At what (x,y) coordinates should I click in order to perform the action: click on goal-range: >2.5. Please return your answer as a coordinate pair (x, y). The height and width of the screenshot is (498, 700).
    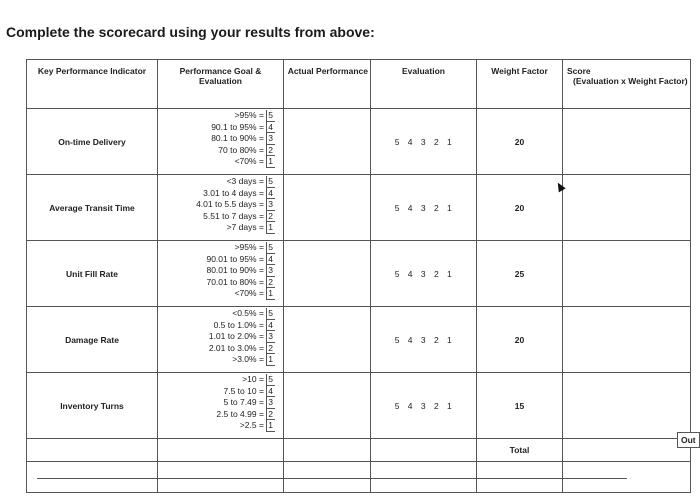
    Looking at the image, I should click on (248, 425).